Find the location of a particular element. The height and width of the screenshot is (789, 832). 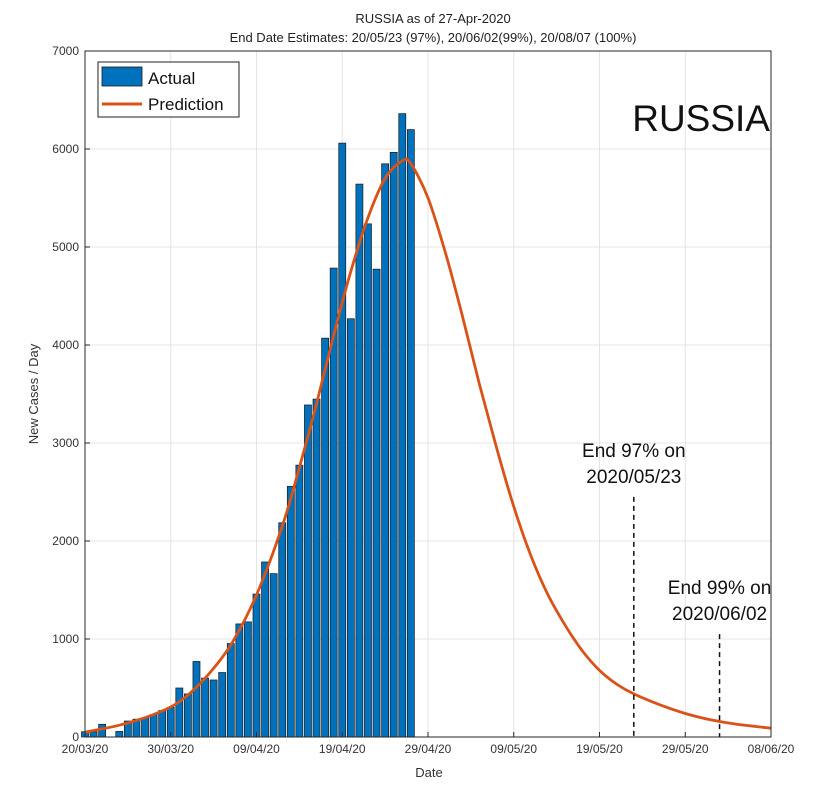

x-tick-label: 19/05/20 is located at coordinates (599, 749).